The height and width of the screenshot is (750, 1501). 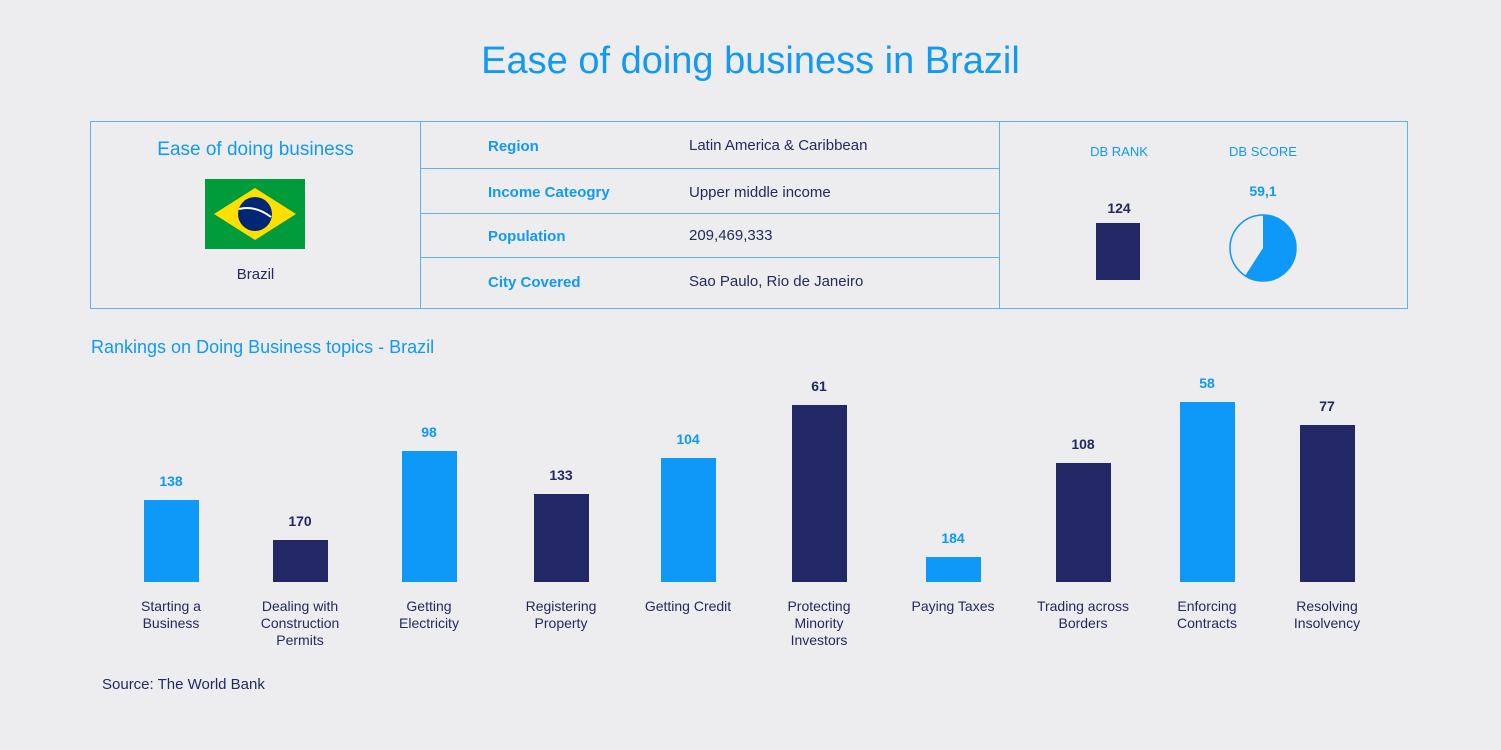 What do you see at coordinates (429, 431) in the screenshot?
I see `bar-value-label: 98` at bounding box center [429, 431].